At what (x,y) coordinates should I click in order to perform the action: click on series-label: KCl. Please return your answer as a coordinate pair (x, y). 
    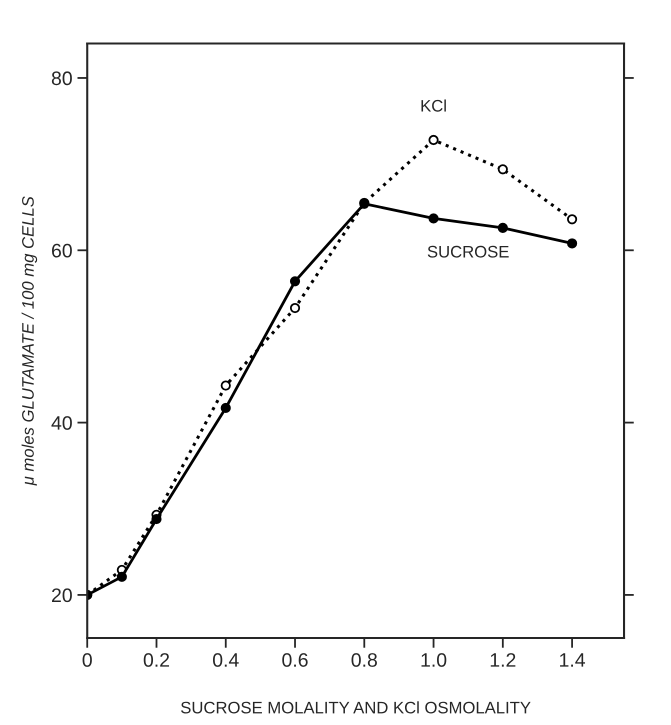
    Looking at the image, I should click on (433, 105).